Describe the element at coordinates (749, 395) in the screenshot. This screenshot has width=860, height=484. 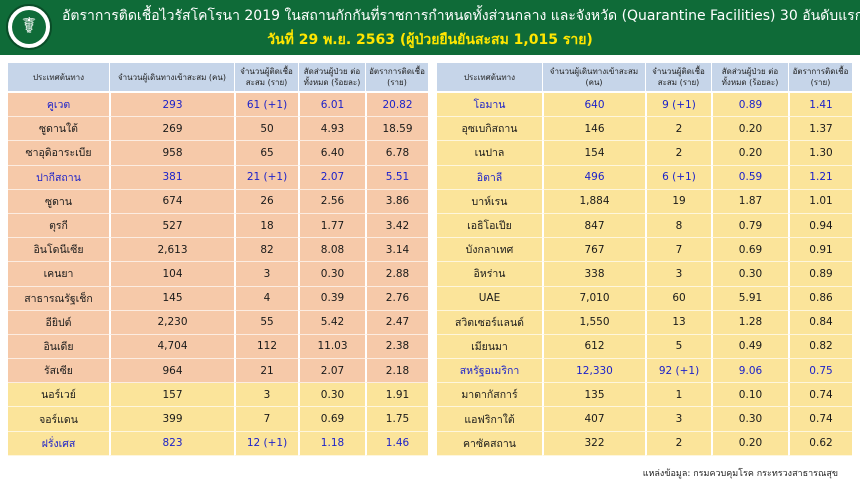
I see `cell-ratio: 0.10` at that location.